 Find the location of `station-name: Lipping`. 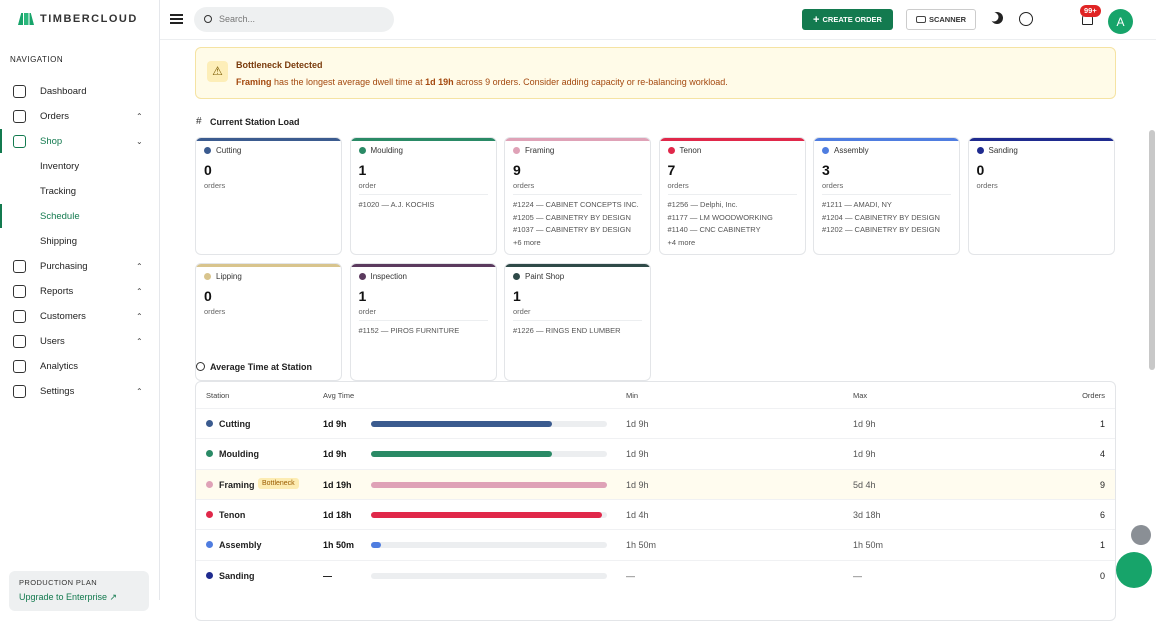

station-name: Lipping is located at coordinates (229, 276).